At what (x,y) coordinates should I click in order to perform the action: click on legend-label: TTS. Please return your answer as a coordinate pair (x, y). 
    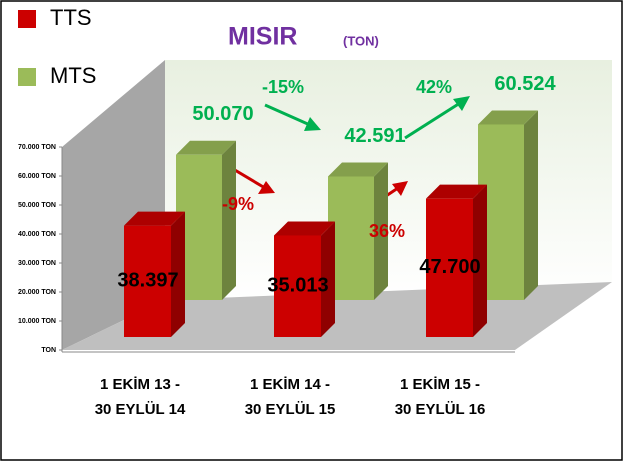
    Looking at the image, I should click on (71, 17).